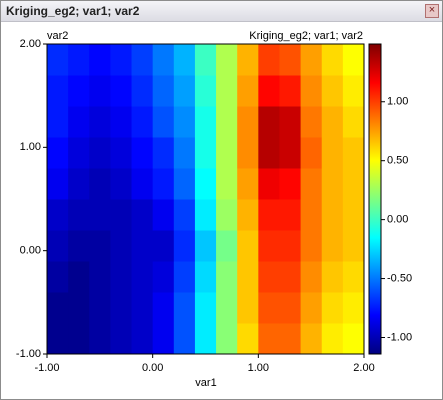  What do you see at coordinates (152, 368) in the screenshot?
I see `x-tick-label: 0.00` at bounding box center [152, 368].